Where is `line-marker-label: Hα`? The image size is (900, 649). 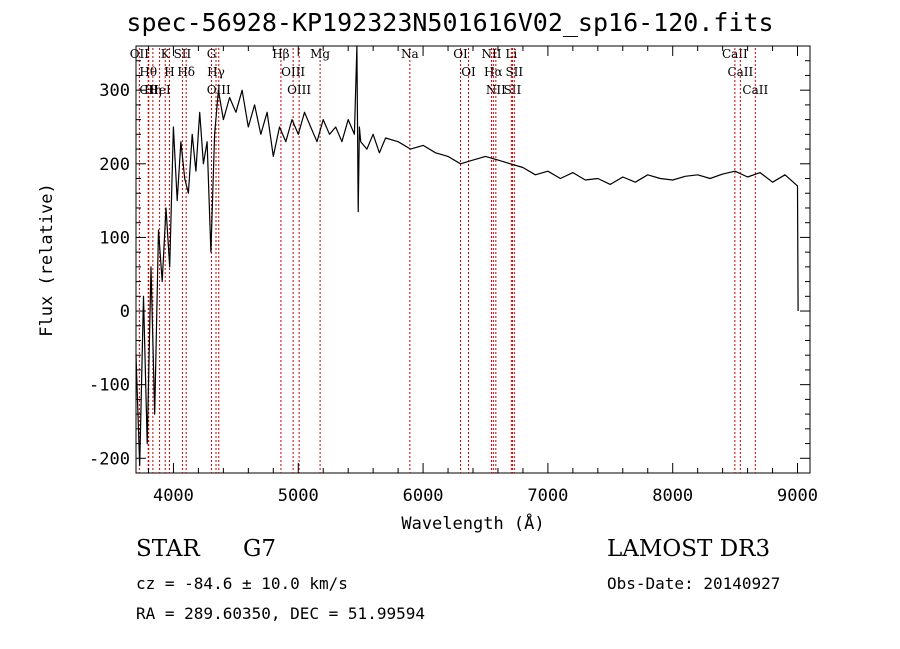 line-marker-label: Hα is located at coordinates (493, 72).